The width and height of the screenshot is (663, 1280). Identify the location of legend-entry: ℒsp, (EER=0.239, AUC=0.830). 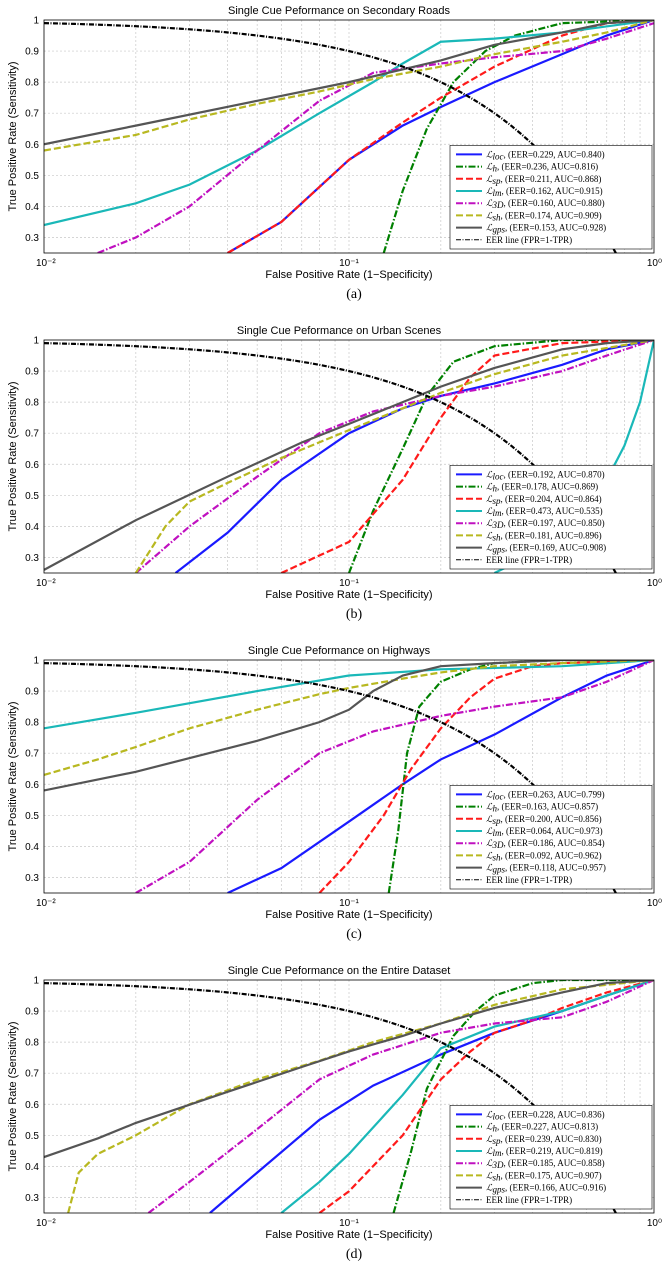
(544, 1140).